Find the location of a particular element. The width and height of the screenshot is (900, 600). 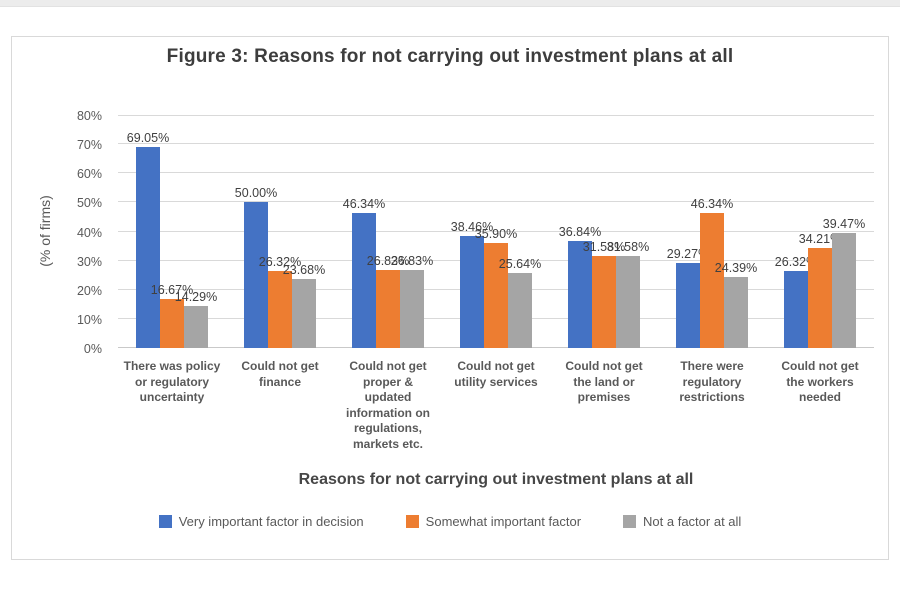

bar-value-label: 38.46% is located at coordinates (472, 227).